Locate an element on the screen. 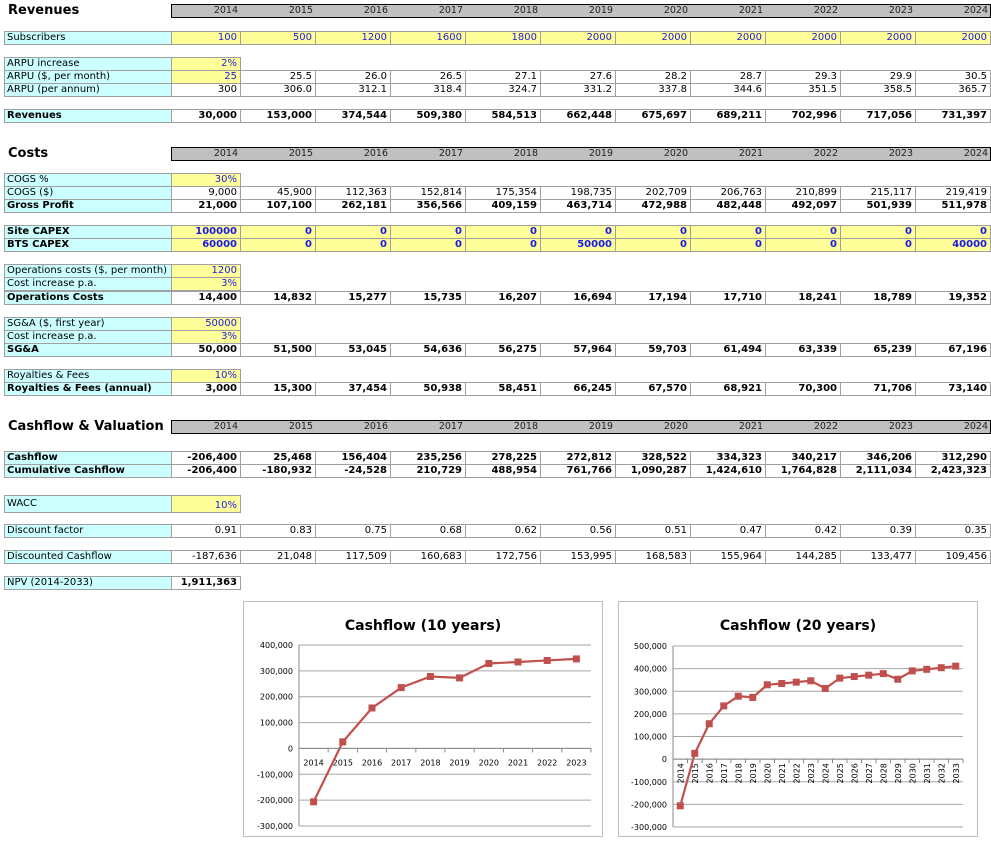 This screenshot has height=842, width=991. year-header: 2022 is located at coordinates (825, 153).